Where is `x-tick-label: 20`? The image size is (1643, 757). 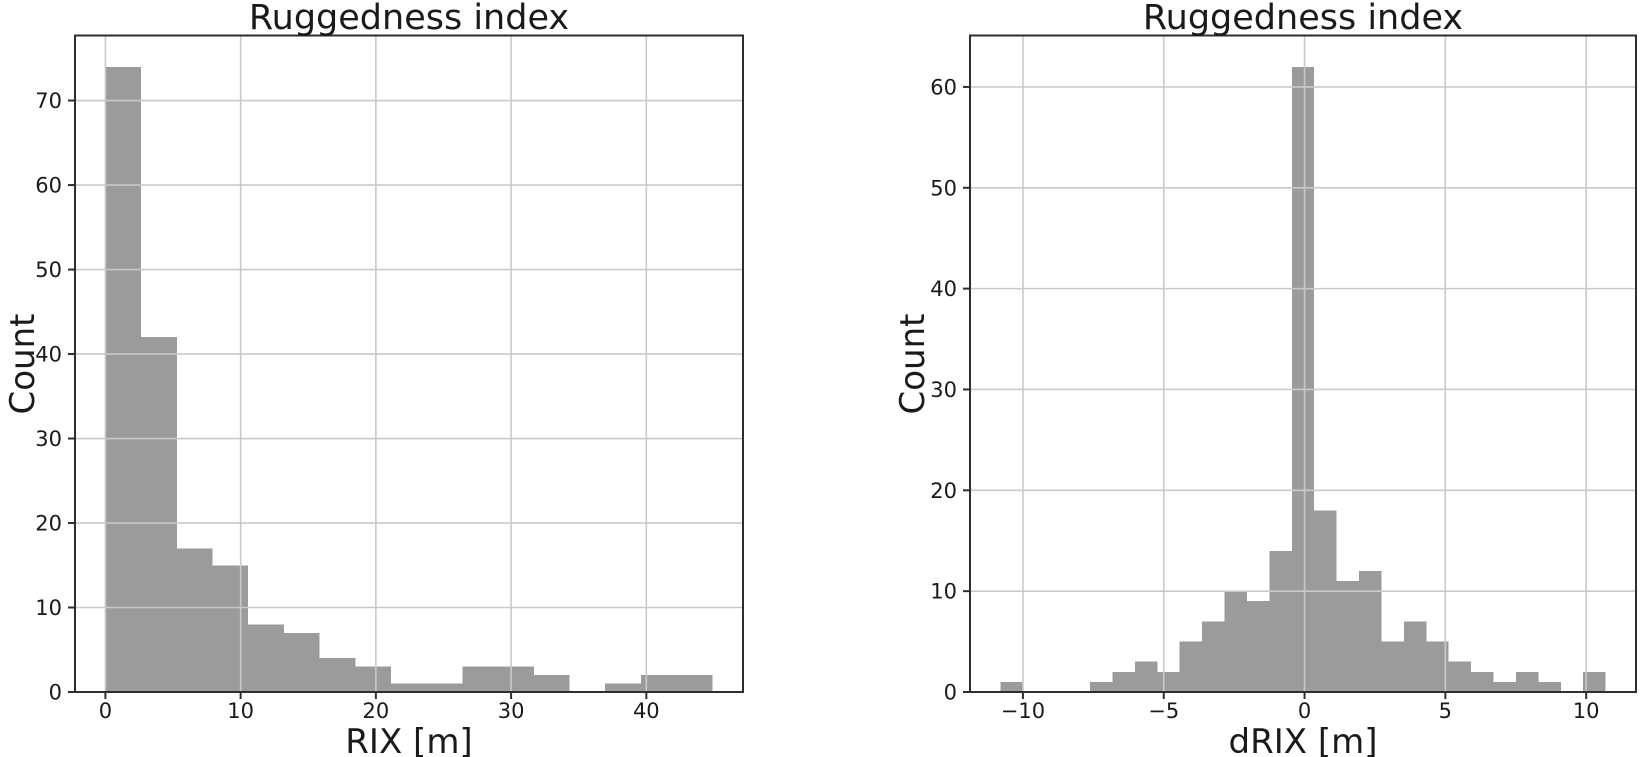
x-tick-label: 20 is located at coordinates (376, 711).